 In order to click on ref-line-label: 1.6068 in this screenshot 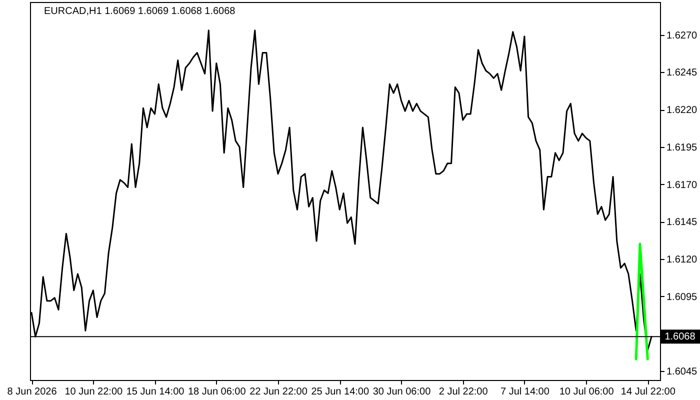, I will do `click(680, 337)`.